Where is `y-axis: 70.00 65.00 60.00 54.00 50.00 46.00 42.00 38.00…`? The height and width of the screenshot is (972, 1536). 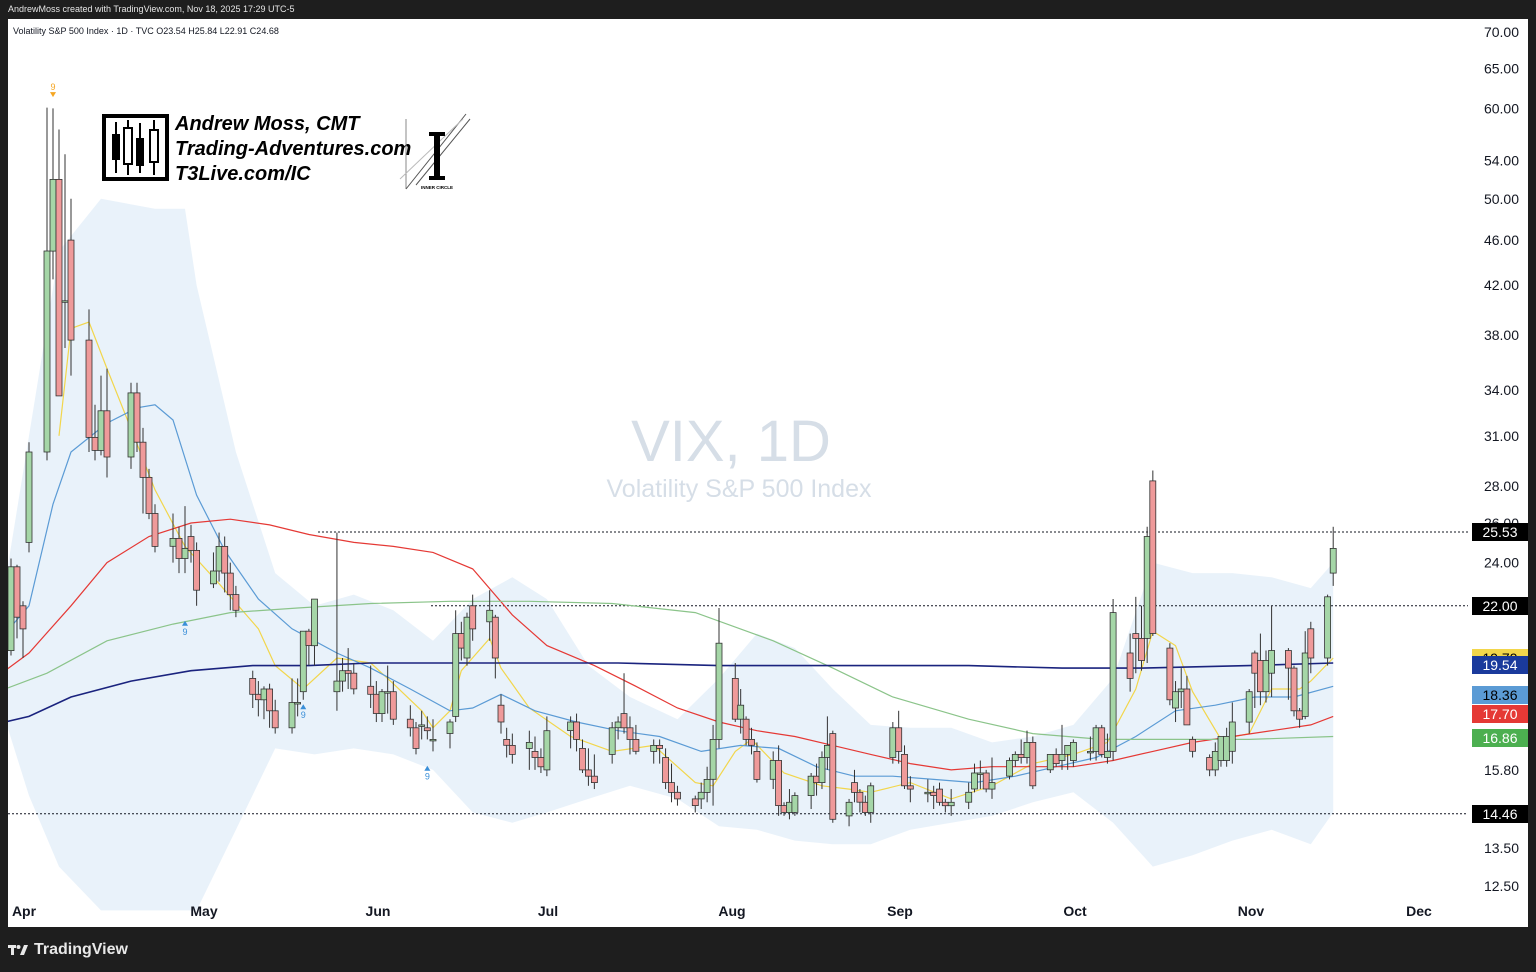
y-axis: 70.00 65.00 60.00 54.00 50.00 46.00 42.00 38.00… is located at coordinates (1501, 459).